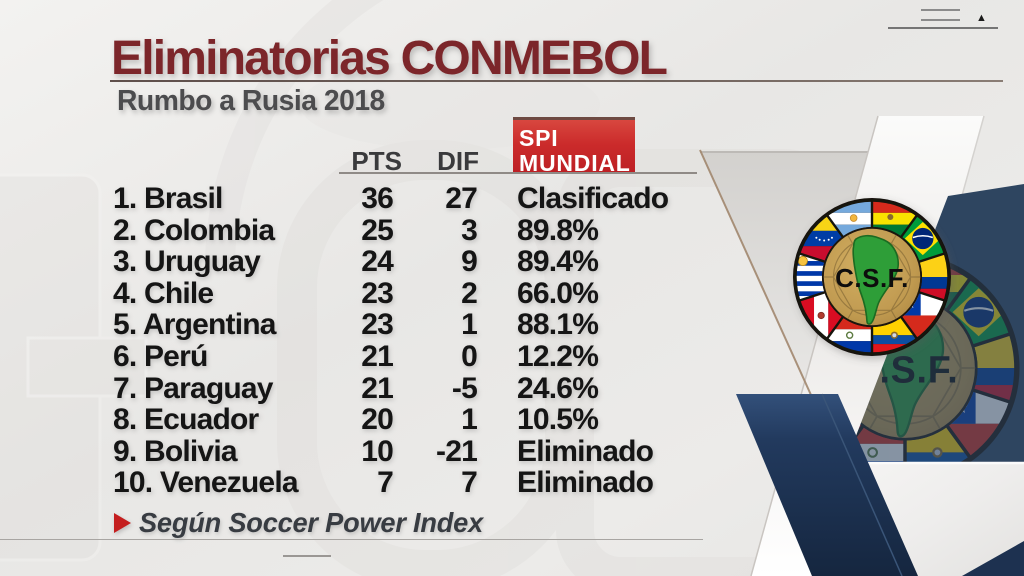 This screenshot has width=1024, height=576. What do you see at coordinates (125, 451) in the screenshot?
I see `rank: 9.` at bounding box center [125, 451].